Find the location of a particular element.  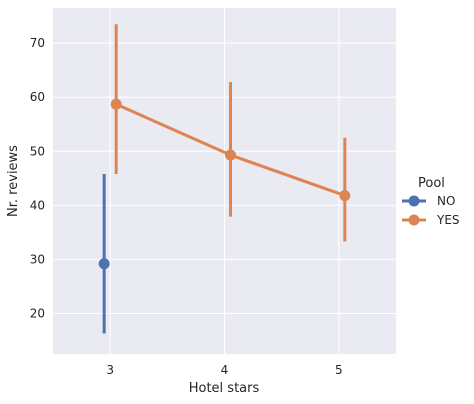

legend-label: YES is located at coordinates (448, 220).